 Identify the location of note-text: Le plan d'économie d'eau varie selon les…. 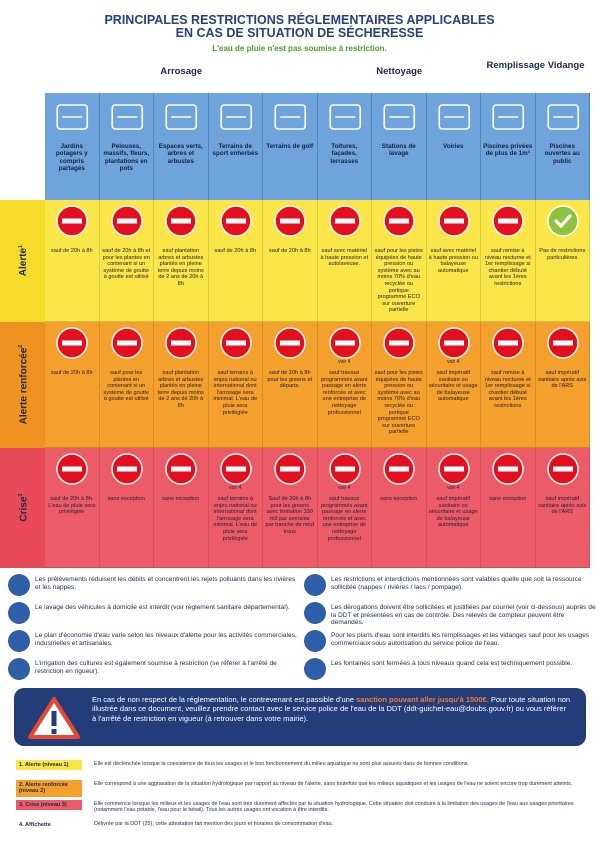
(166, 639).